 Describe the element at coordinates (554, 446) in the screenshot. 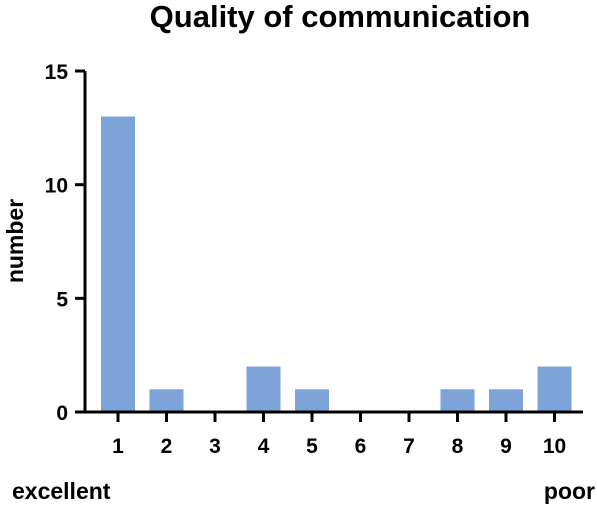

I see `x-tick-label: 10` at that location.